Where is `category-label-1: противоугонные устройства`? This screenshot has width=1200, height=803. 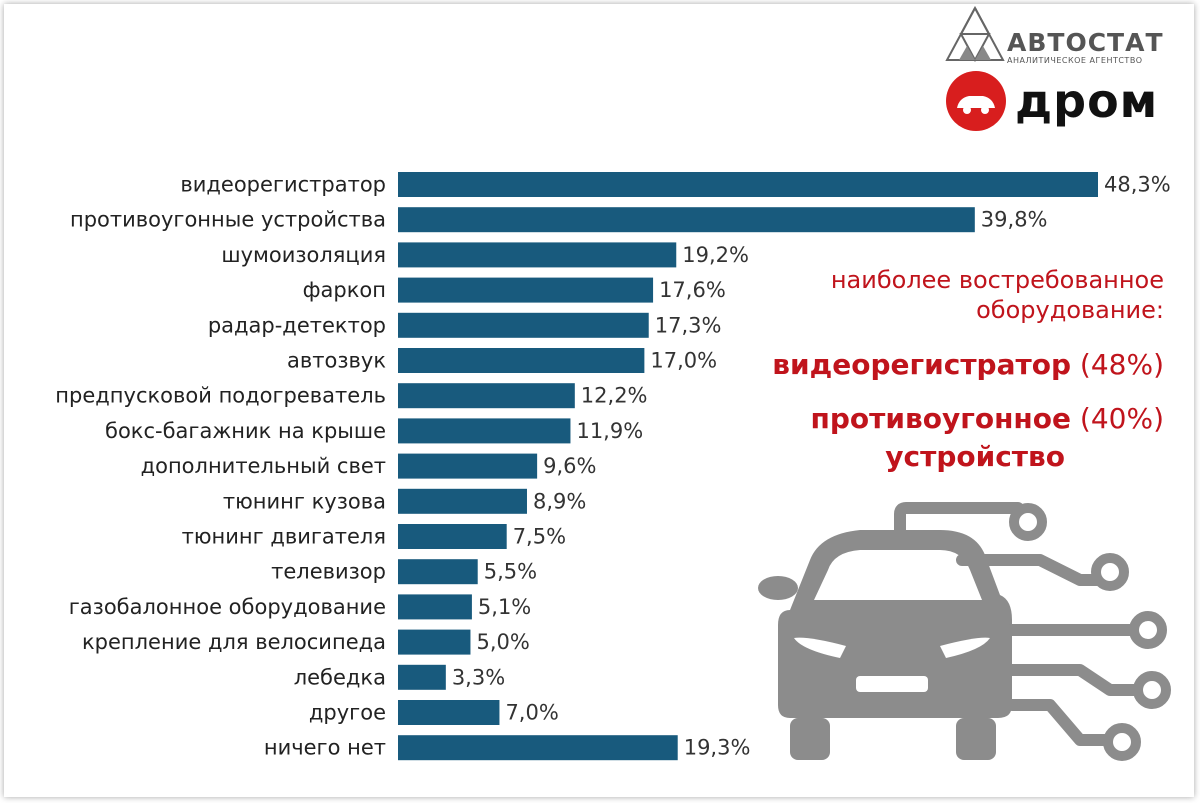
category-label-1: противоугонные устройства is located at coordinates (228, 220).